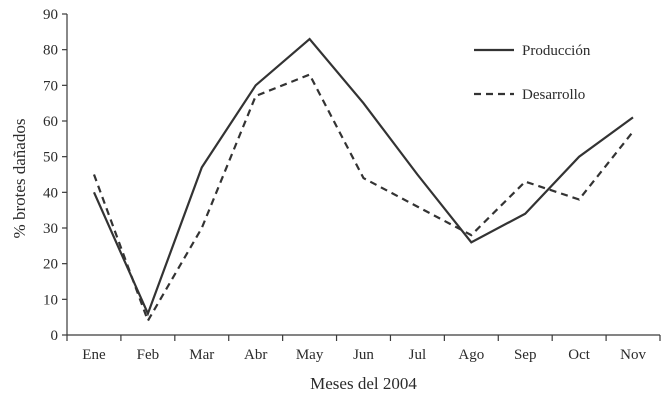 The height and width of the screenshot is (395, 664). I want to click on y-tick-label: 60, so click(50, 122).